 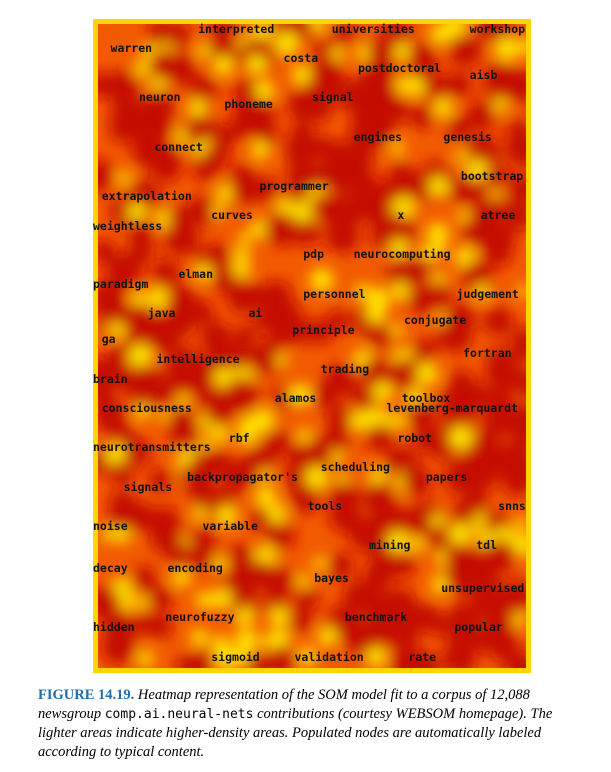 What do you see at coordinates (146, 408) in the screenshot?
I see `node-label: consciousness` at bounding box center [146, 408].